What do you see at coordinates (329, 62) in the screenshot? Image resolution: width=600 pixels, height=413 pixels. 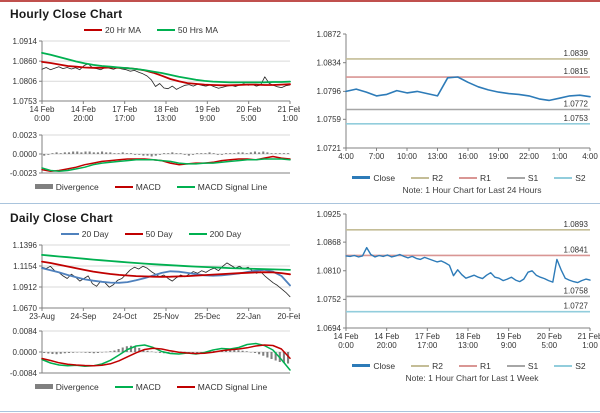 I see `y-tick-label: 1.0834` at bounding box center [329, 62].